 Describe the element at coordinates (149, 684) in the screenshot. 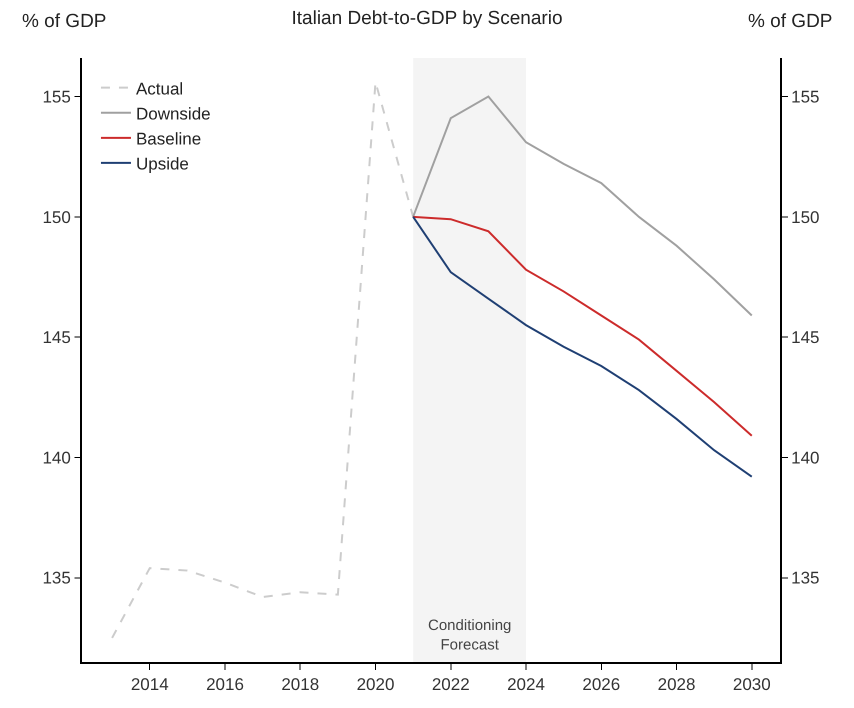

I see `x-tick-label: 2014` at that location.